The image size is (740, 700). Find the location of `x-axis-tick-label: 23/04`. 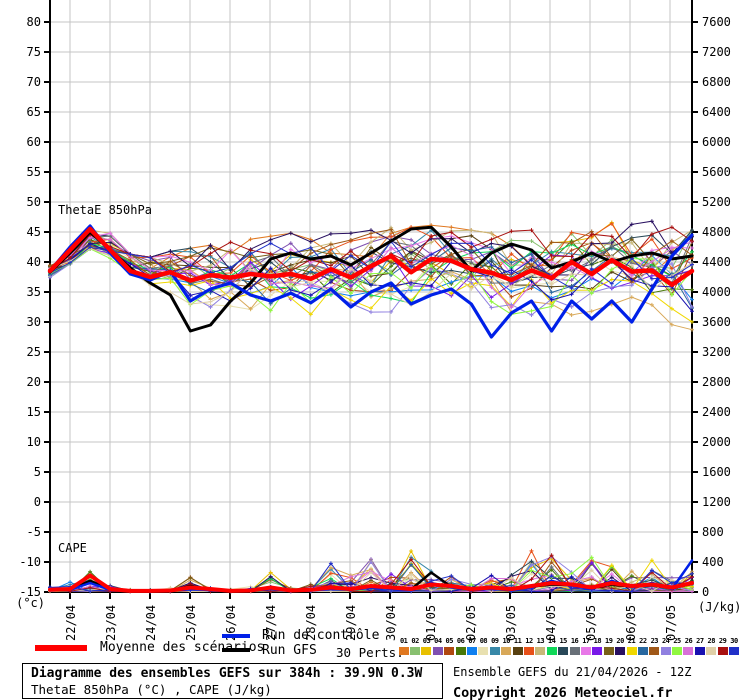

x-axis-tick-label: 23/04 is located at coordinates (111, 623).